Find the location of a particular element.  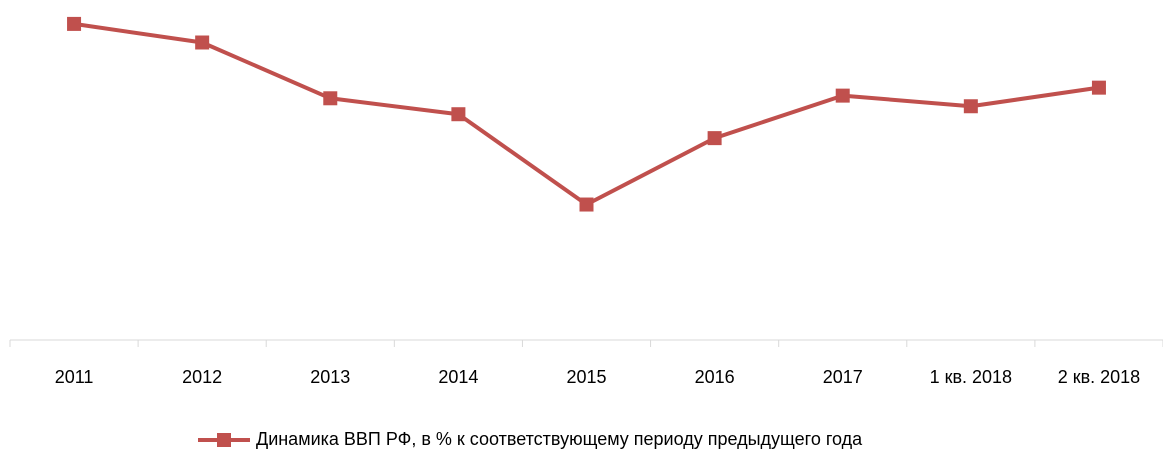

x-tick-label: 1 кв. 2018 is located at coordinates (971, 377).